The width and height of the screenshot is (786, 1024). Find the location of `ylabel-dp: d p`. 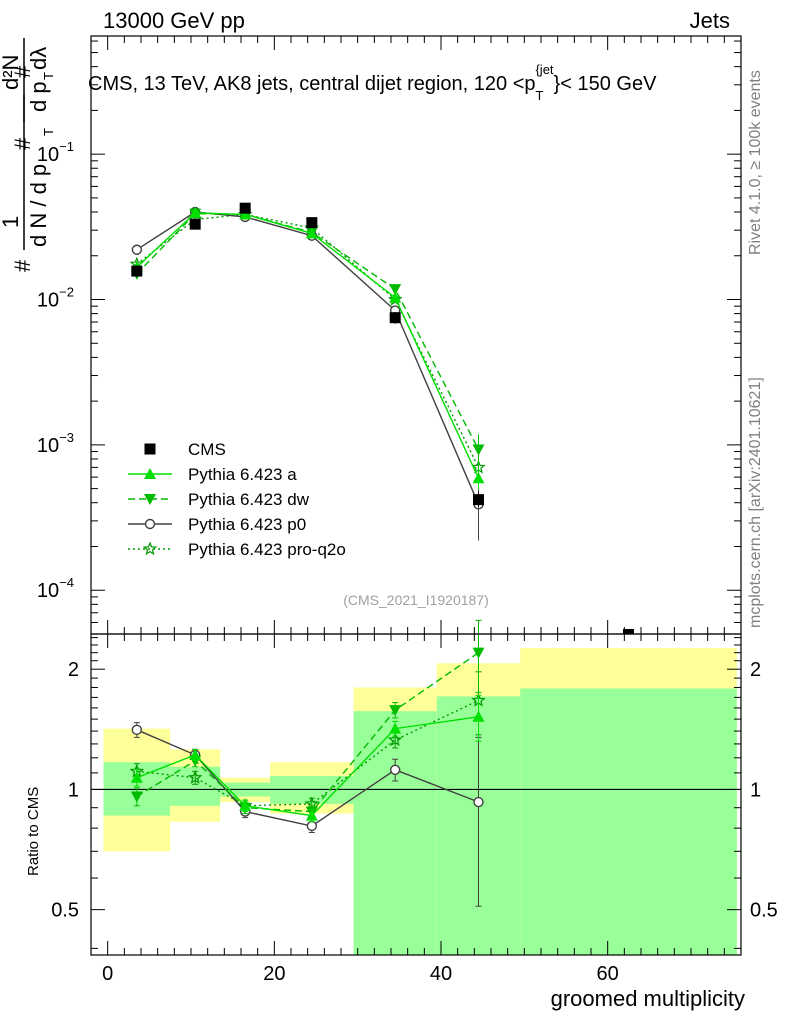

ylabel-dp: d p is located at coordinates (38, 96).